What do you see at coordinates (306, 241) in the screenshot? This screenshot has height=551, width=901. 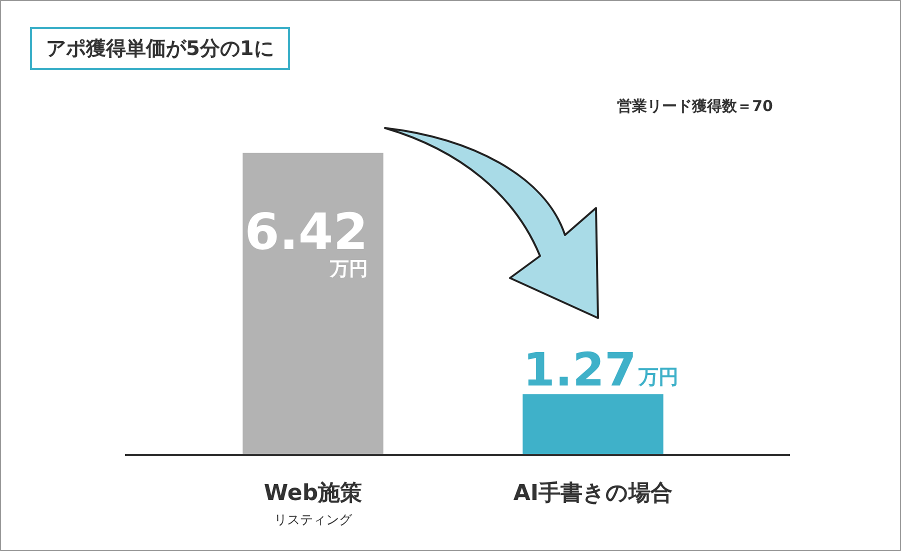 I see `data-label: 6.42万円` at bounding box center [306, 241].